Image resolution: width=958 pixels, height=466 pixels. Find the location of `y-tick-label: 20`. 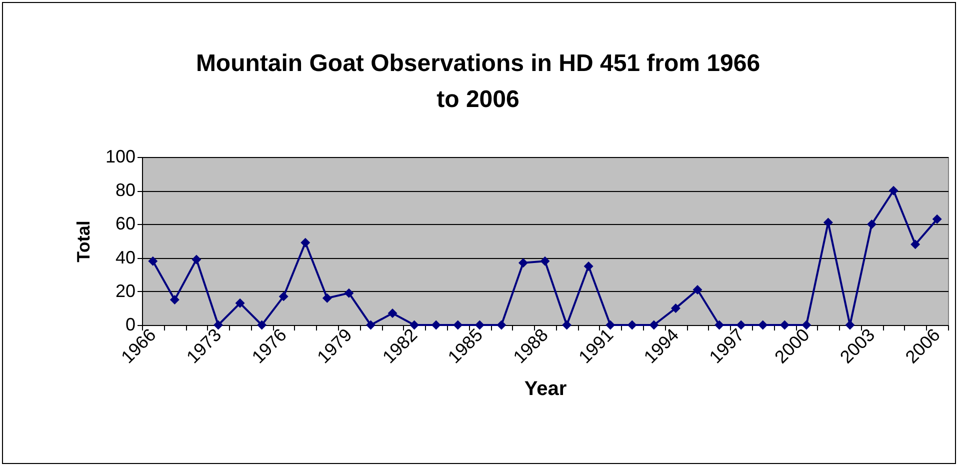

y-tick-label: 20 is located at coordinates (125, 290).